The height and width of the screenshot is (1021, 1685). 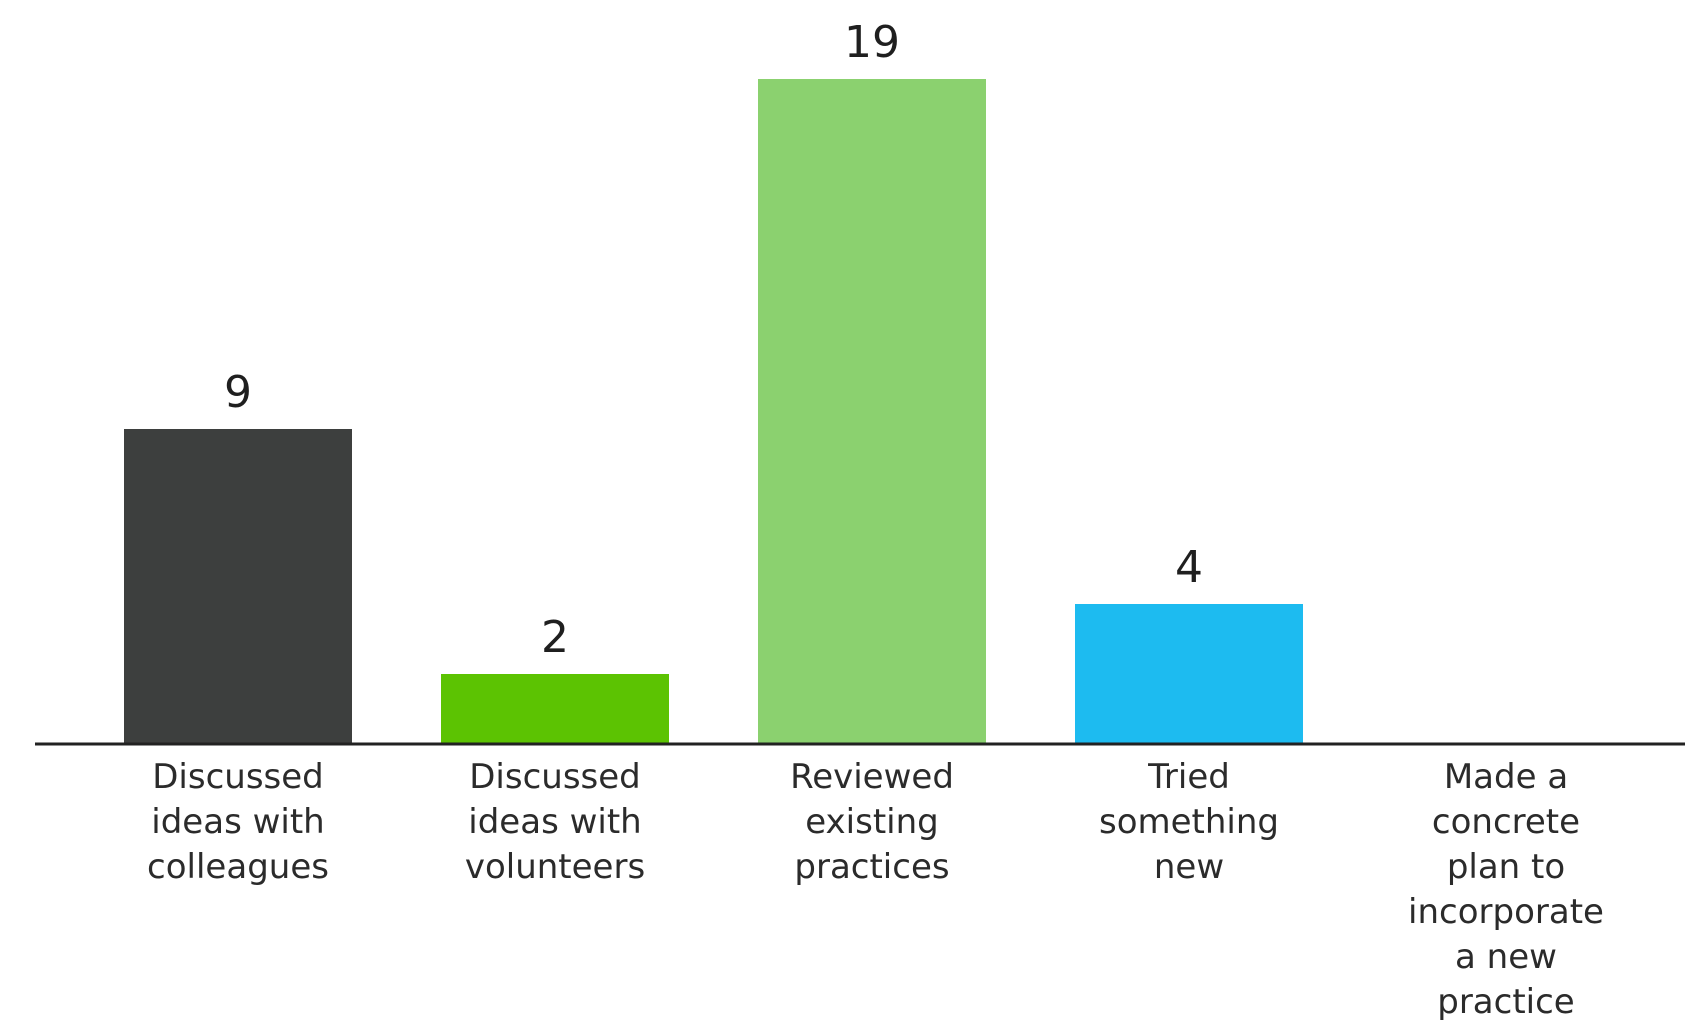 I want to click on category-label-1-line-2: volunteers, so click(x=555, y=867).